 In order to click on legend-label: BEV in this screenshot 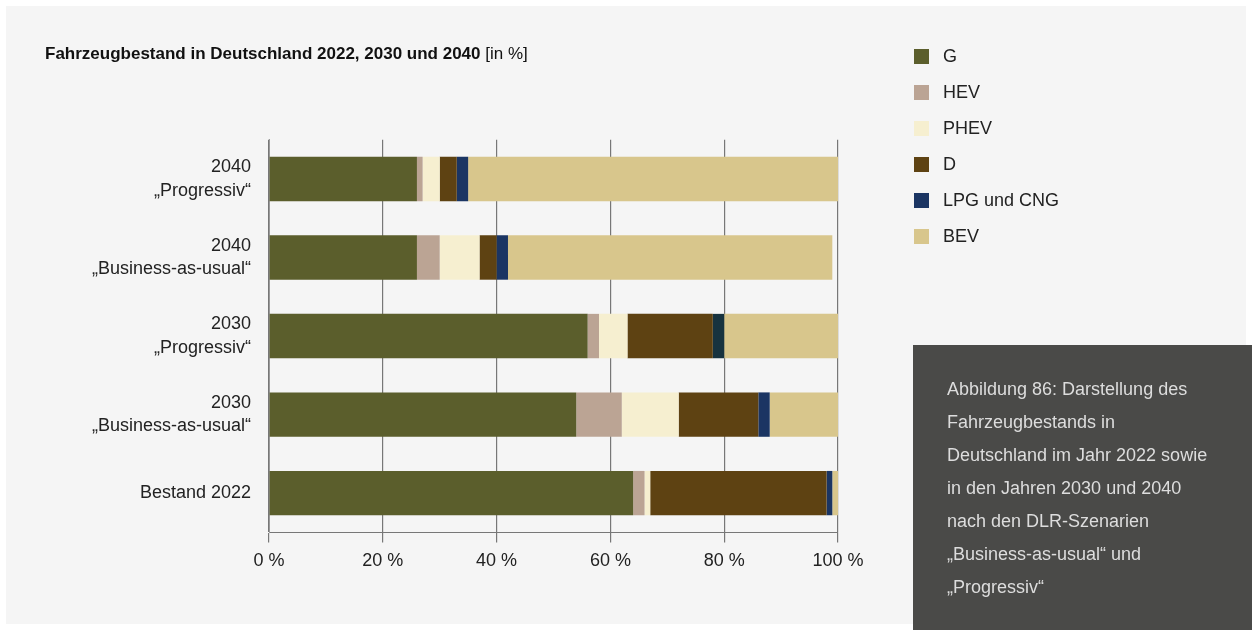, I will do `click(961, 236)`.